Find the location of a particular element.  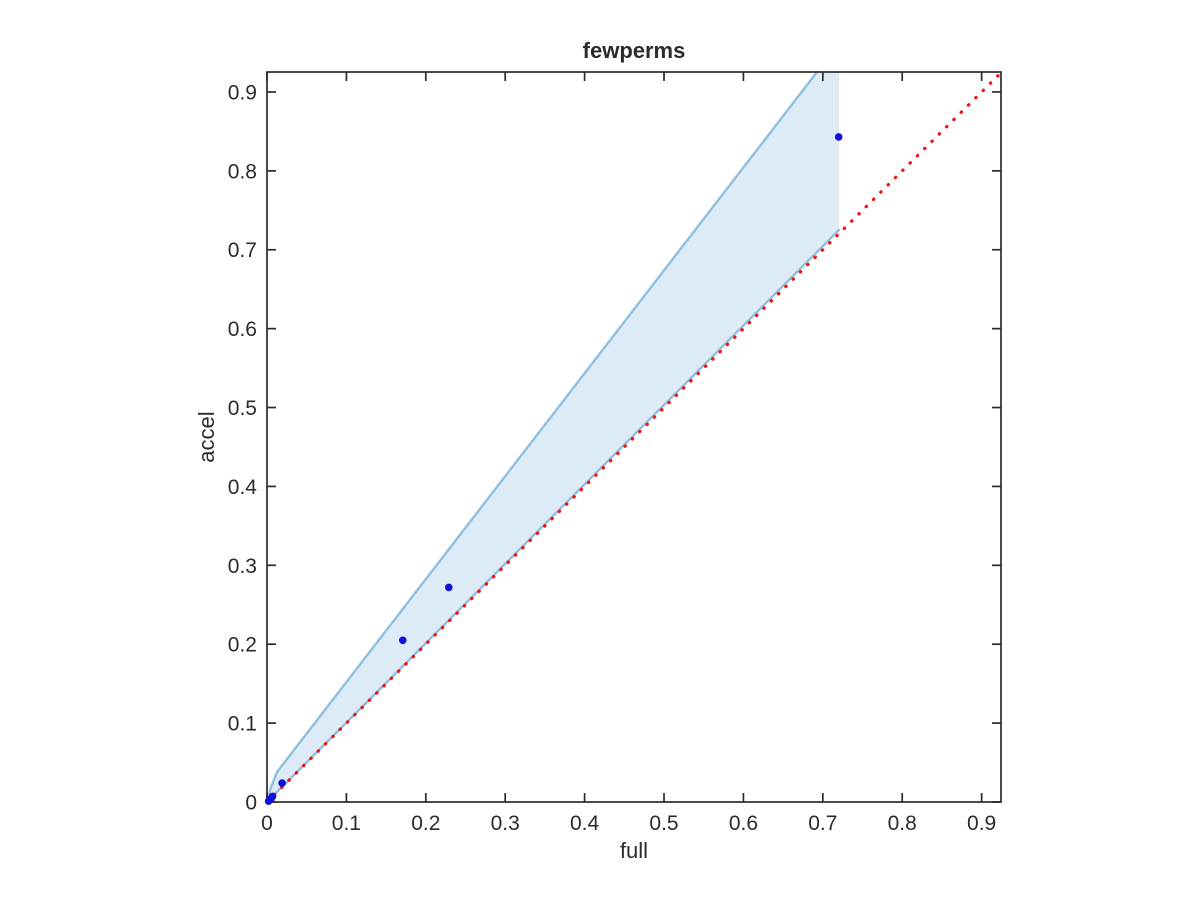

y-tick-label: 0.9 is located at coordinates (242, 92).